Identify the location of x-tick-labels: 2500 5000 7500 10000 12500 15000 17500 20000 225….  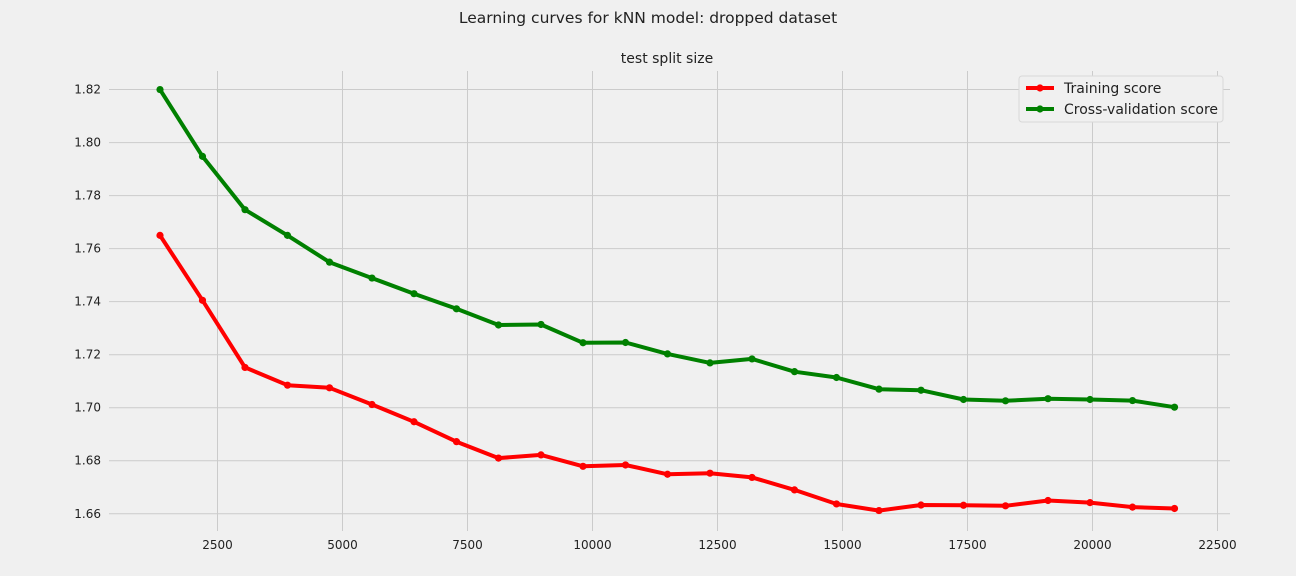
(719, 545).